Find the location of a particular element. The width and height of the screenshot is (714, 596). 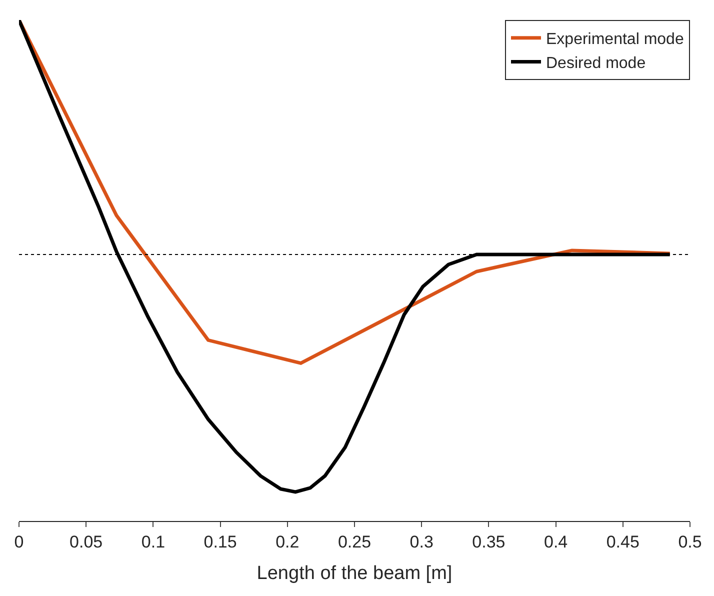

x-tick-label: 0.05 is located at coordinates (86, 542).